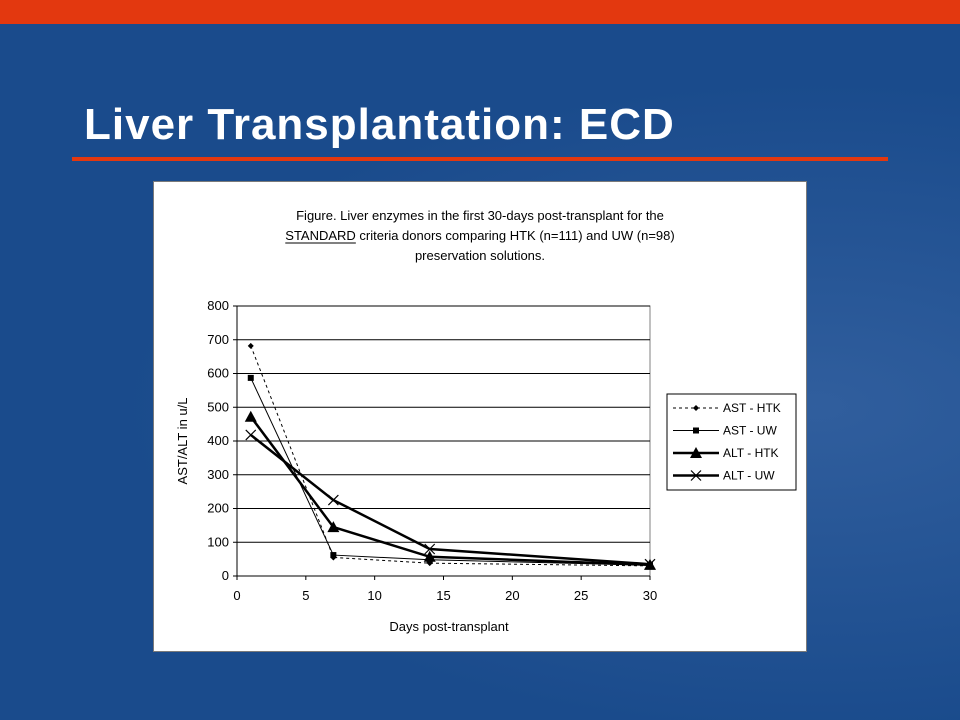 This screenshot has height=720, width=960. Describe the element at coordinates (480, 255) in the screenshot. I see `chart-title-line-3: preservation solutions.` at that location.